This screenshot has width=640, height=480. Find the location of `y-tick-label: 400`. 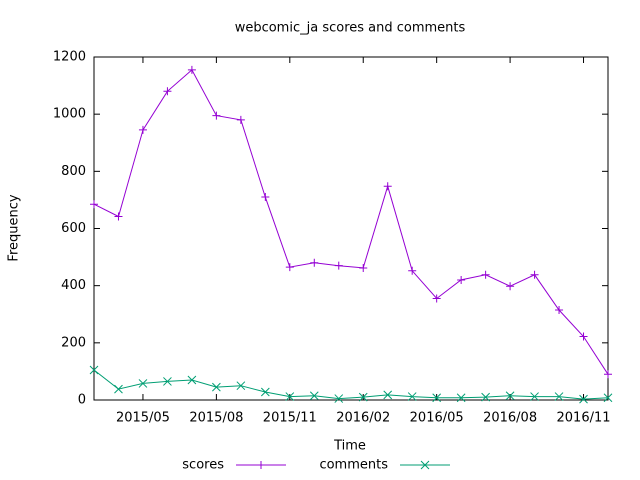

y-tick-label: 400 is located at coordinates (73, 285).